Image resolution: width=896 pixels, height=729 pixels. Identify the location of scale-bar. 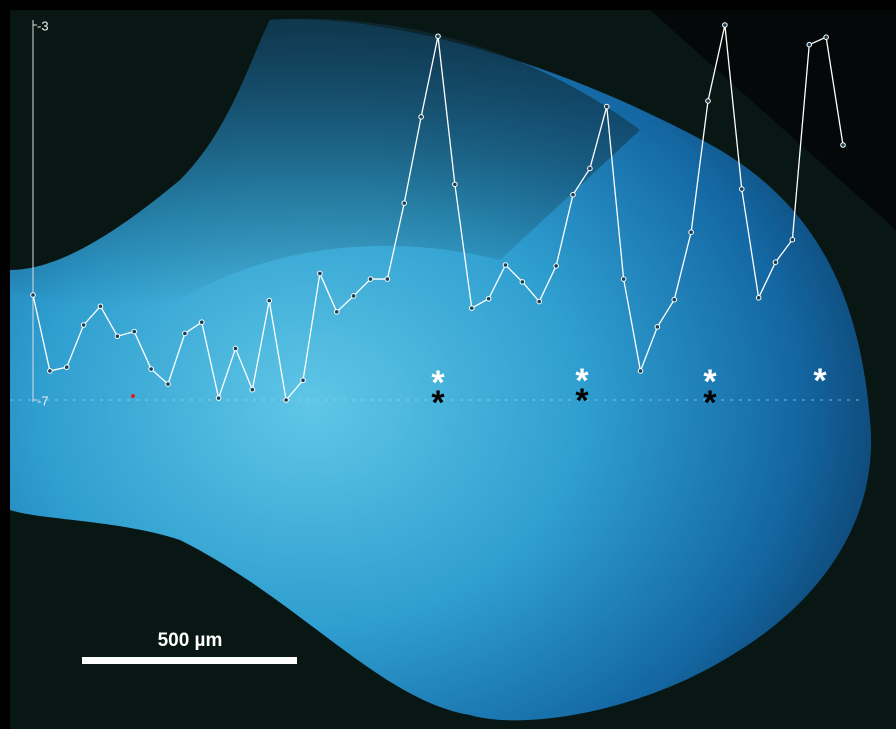
(189, 660).